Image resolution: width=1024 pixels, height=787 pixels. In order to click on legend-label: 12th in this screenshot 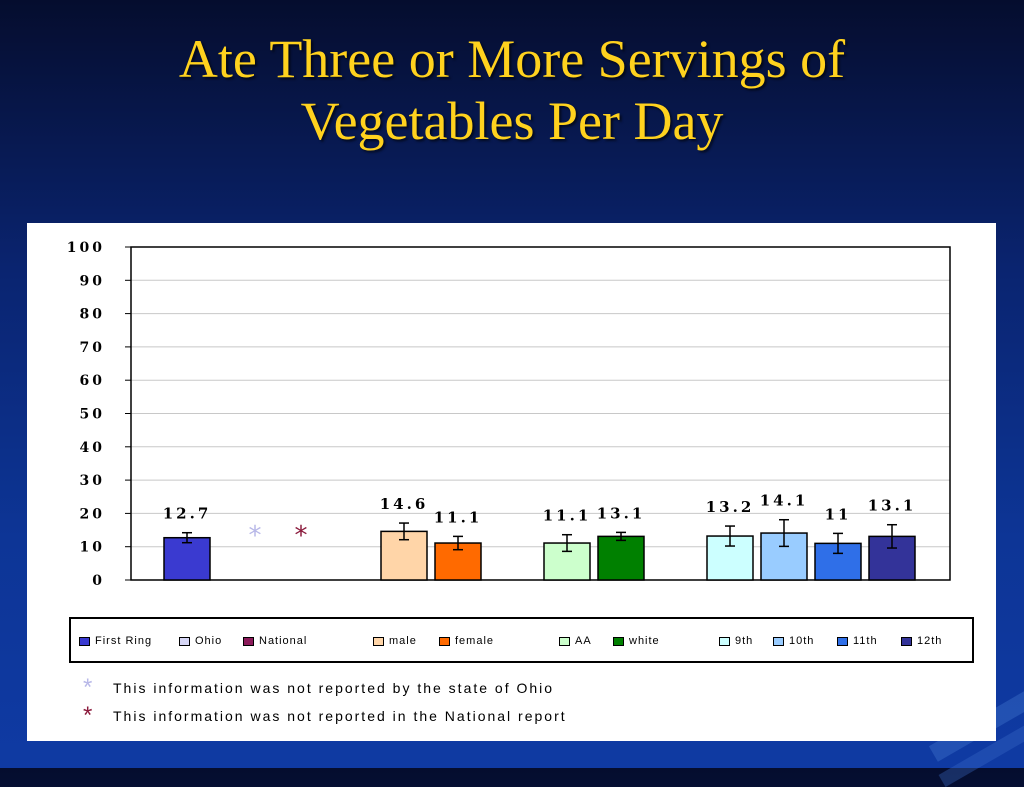, I will do `click(930, 641)`.